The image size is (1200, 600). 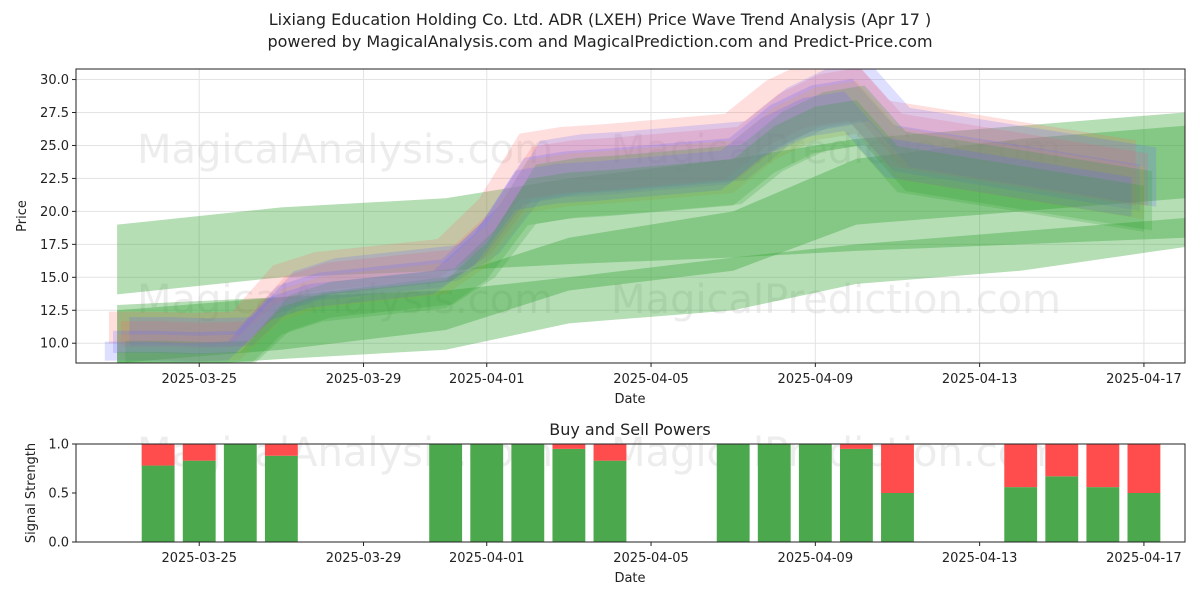 What do you see at coordinates (629, 399) in the screenshot?
I see `price-x-axis-label: Date` at bounding box center [629, 399].